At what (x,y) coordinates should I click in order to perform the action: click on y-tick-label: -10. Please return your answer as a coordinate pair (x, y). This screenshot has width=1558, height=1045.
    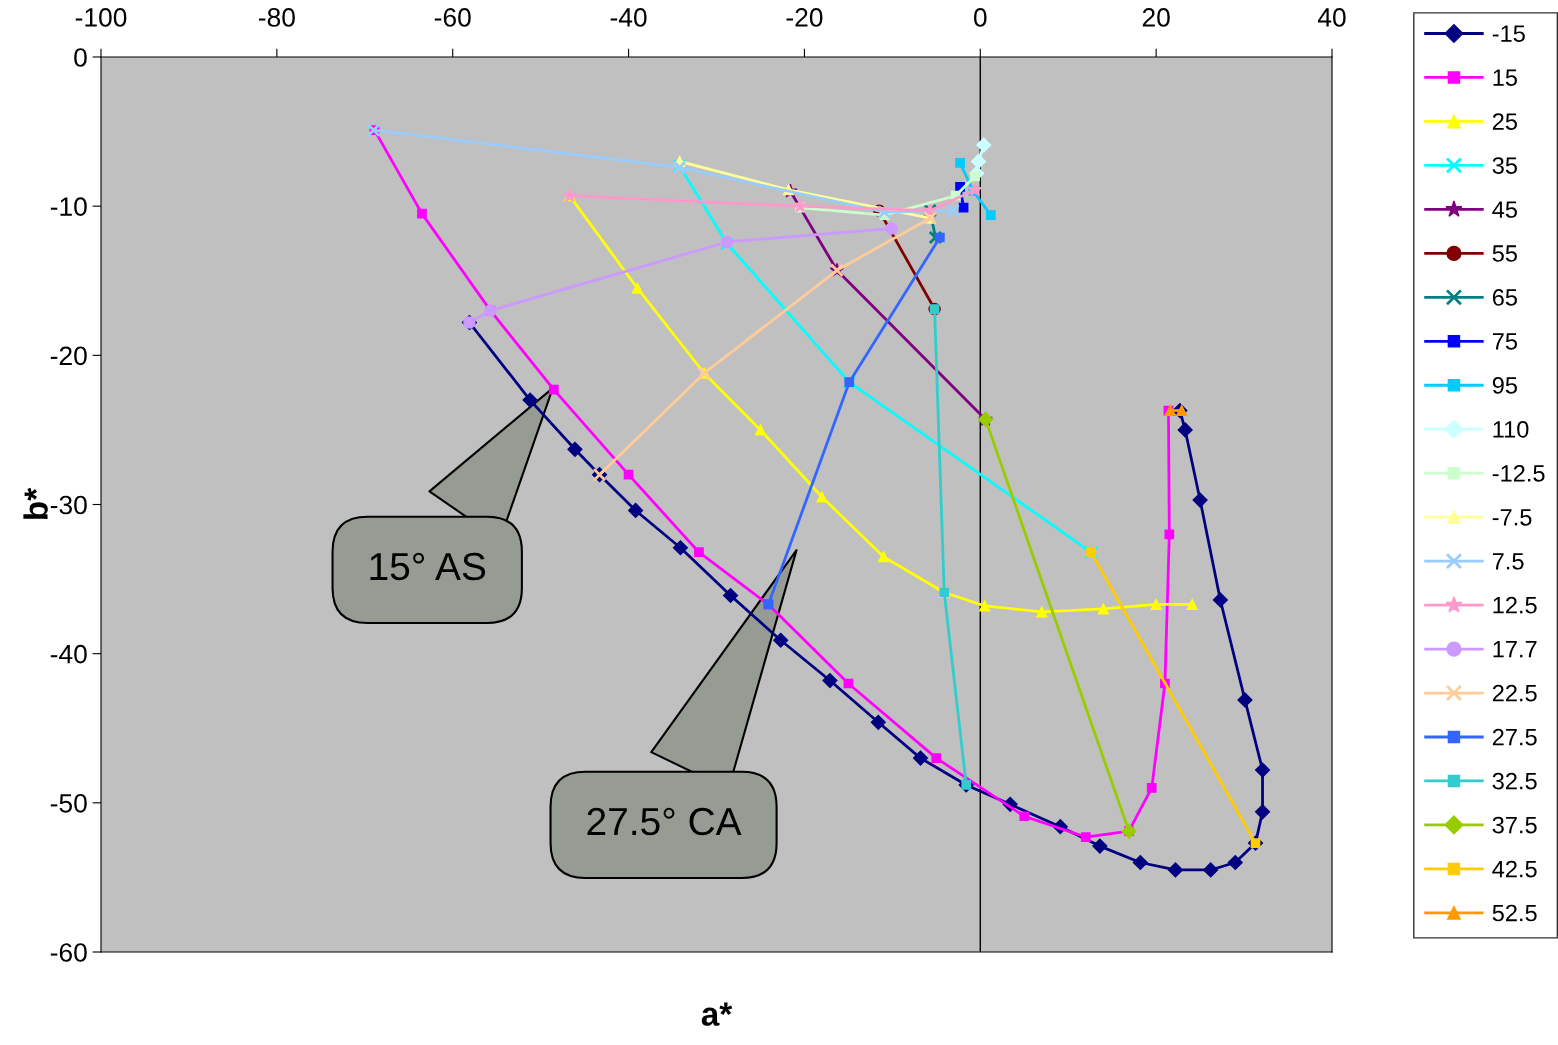
    Looking at the image, I should click on (68, 206).